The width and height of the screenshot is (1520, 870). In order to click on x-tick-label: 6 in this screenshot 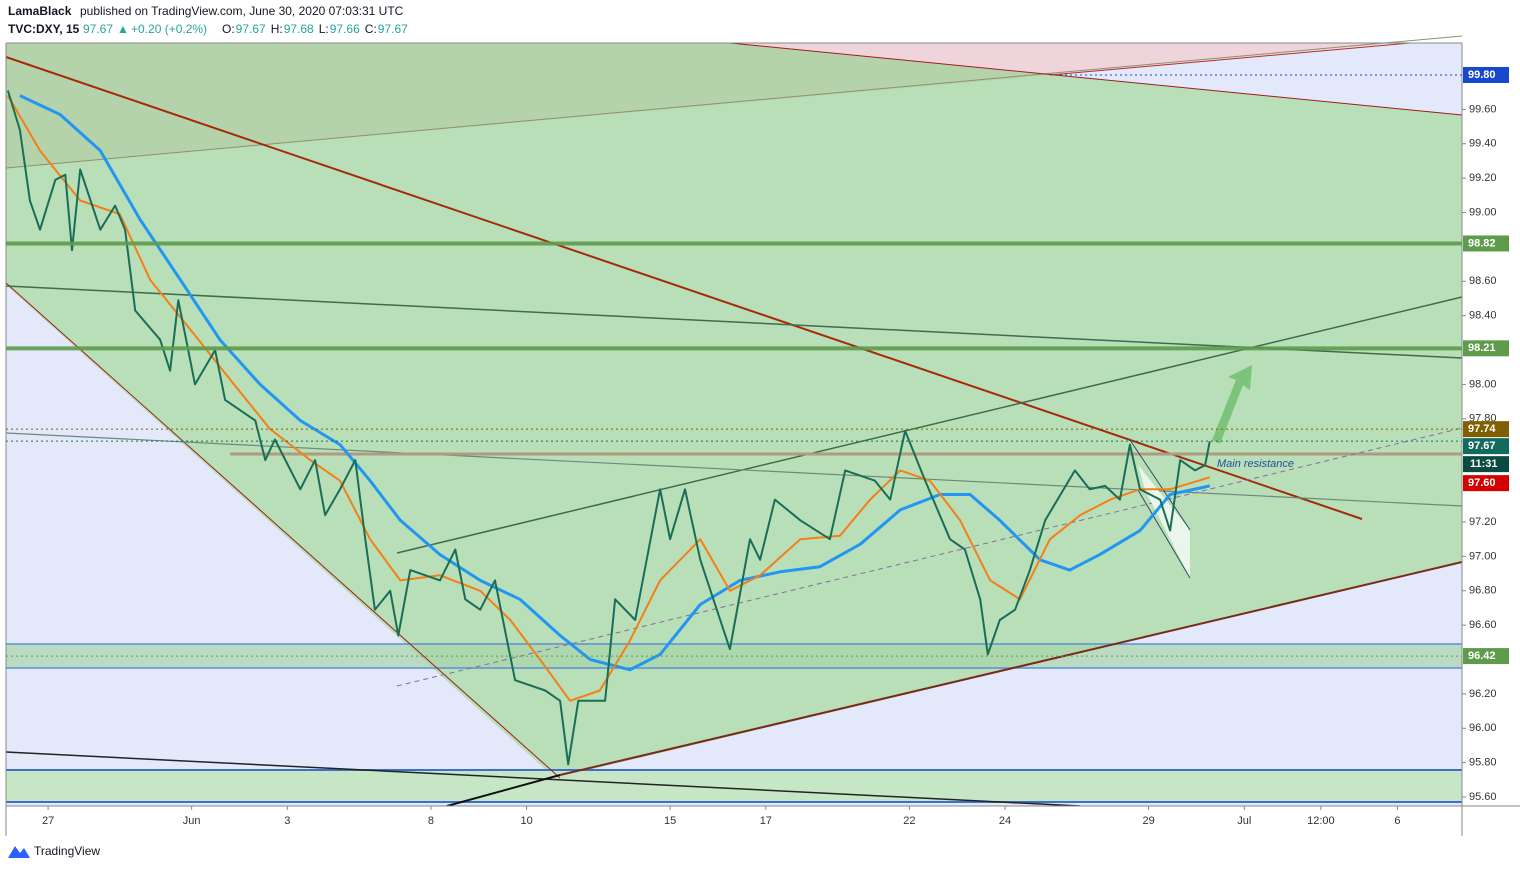, I will do `click(1397, 821)`.